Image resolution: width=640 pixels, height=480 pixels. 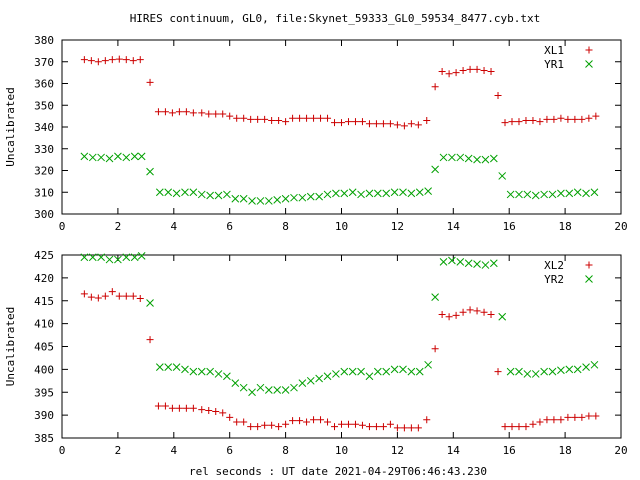 What do you see at coordinates (44, 278) in the screenshot?
I see `y-tick-label: 420` at bounding box center [44, 278].